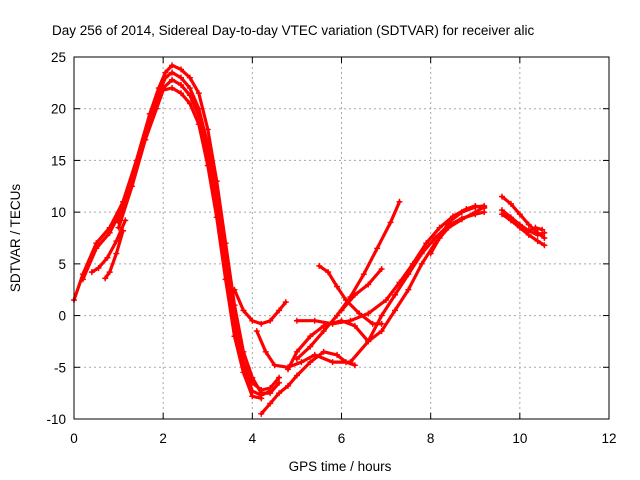  I want to click on y-tick-label: -10, so click(56, 419).